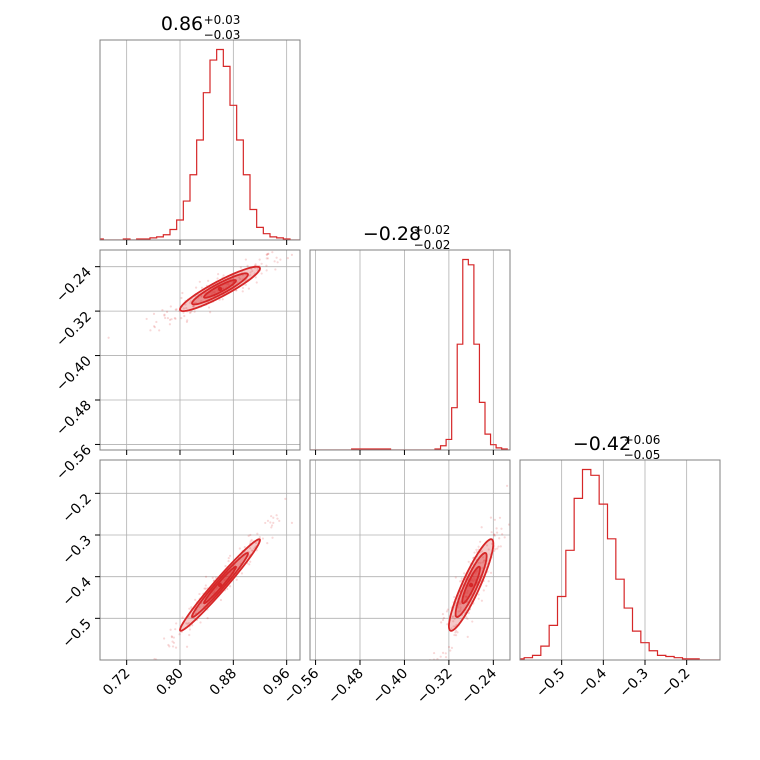 This screenshot has height=760, width=760. I want to click on contour-p20-ytick-label: −0.3, so click(76, 550).